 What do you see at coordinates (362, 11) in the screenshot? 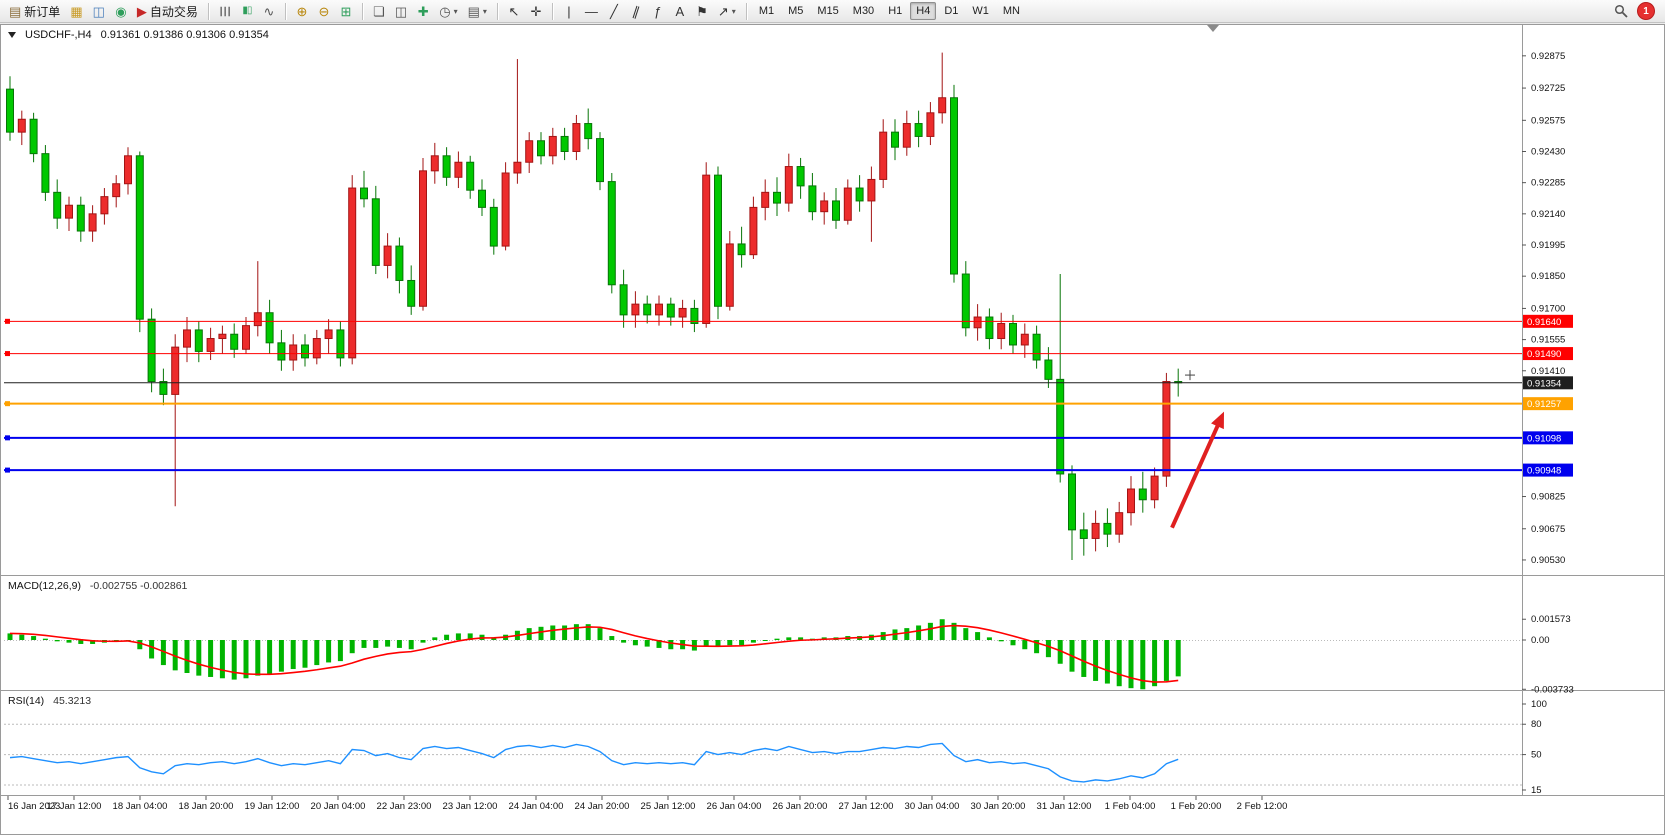
I see `toolbar-separator` at bounding box center [362, 11].